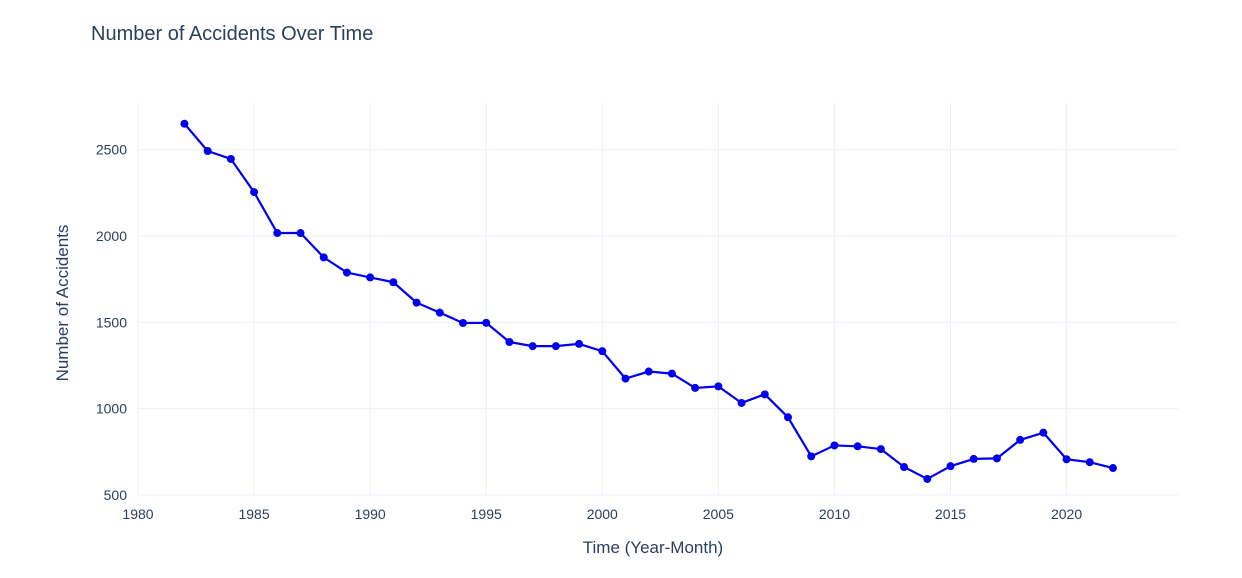  Describe the element at coordinates (834, 514) in the screenshot. I see `x-tick-label: 2010` at that location.